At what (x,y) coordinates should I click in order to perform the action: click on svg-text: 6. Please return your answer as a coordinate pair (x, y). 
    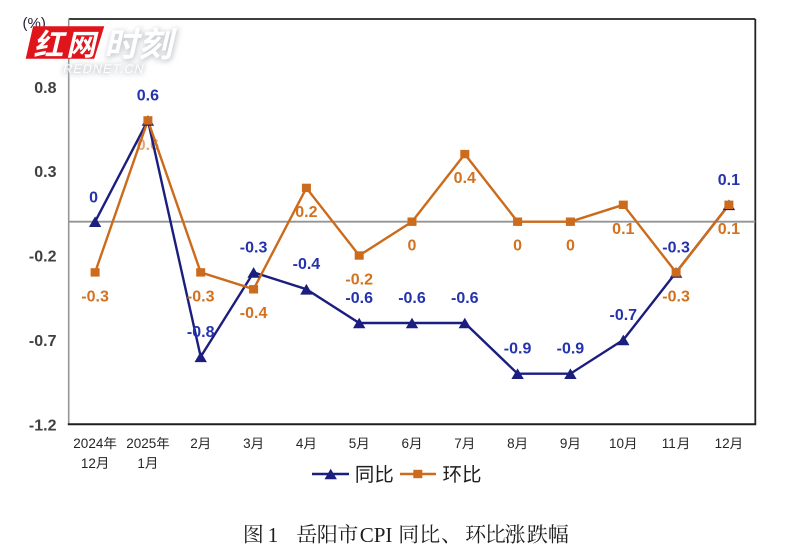
    Looking at the image, I should click on (406, 443).